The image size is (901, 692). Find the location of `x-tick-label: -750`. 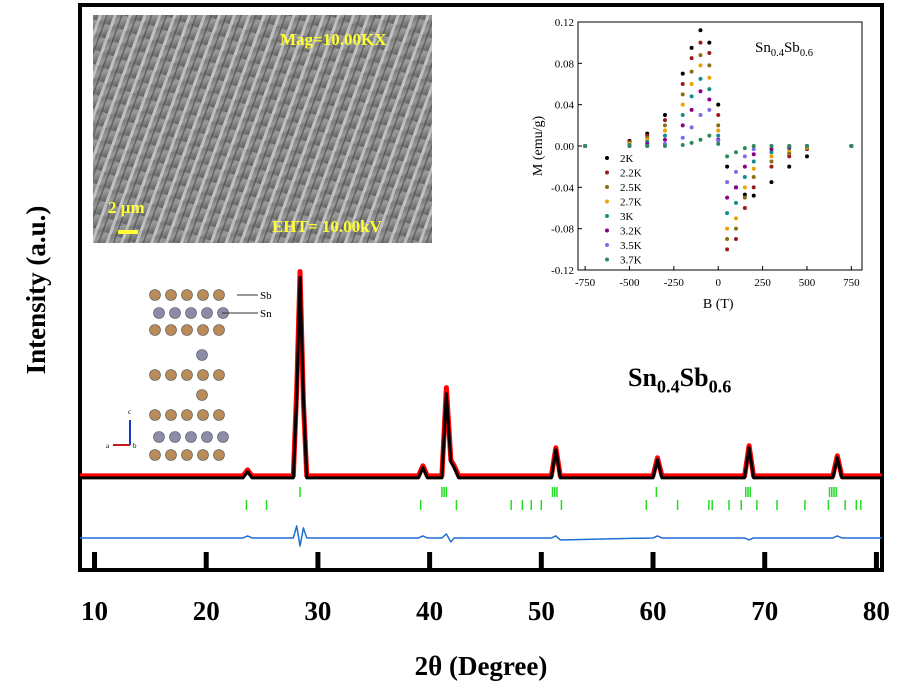

x-tick-label: -750 is located at coordinates (585, 283).